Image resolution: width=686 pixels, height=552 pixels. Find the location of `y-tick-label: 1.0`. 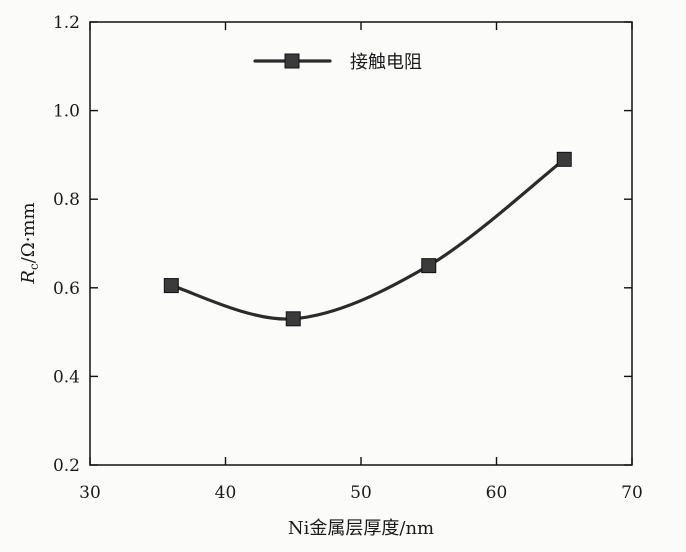

y-tick-label: 1.0 is located at coordinates (66, 112).